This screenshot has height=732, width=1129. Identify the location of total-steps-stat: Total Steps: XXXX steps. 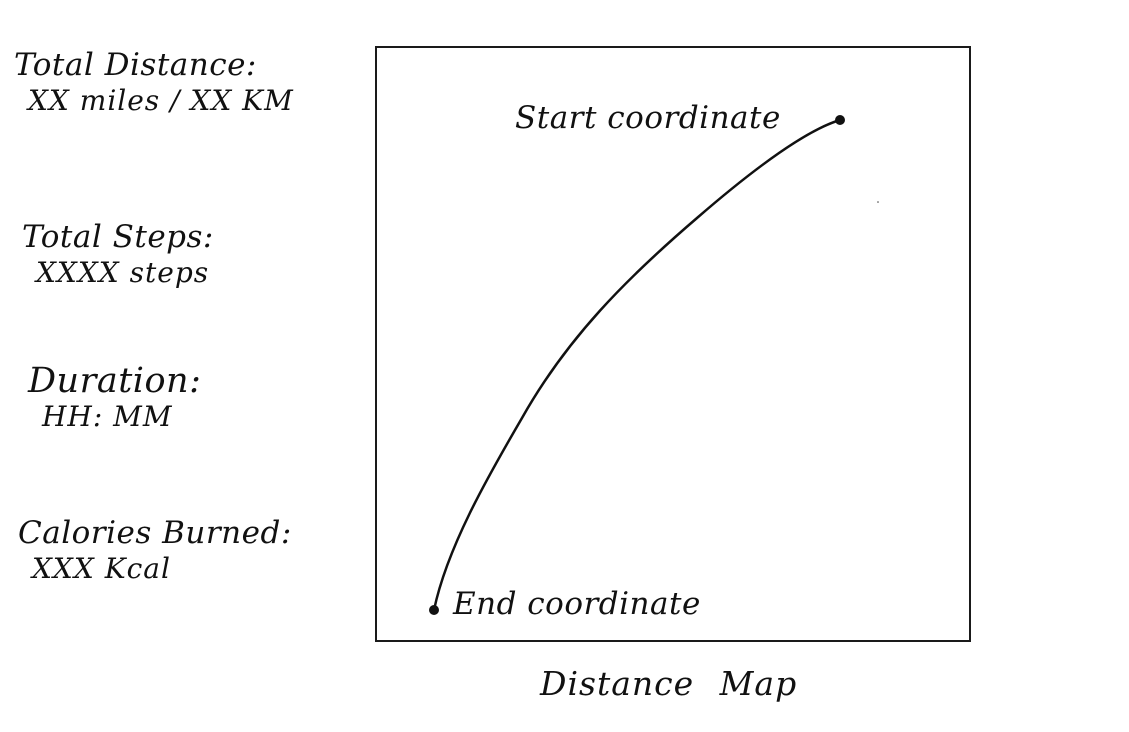
(187, 254).